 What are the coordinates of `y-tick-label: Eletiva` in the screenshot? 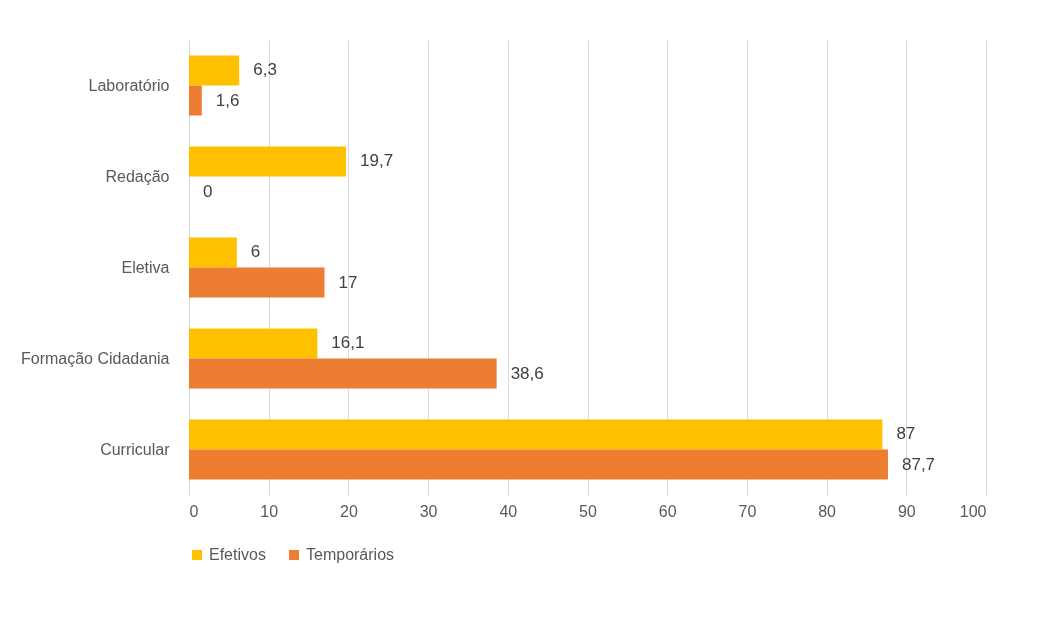 It's located at (145, 267).